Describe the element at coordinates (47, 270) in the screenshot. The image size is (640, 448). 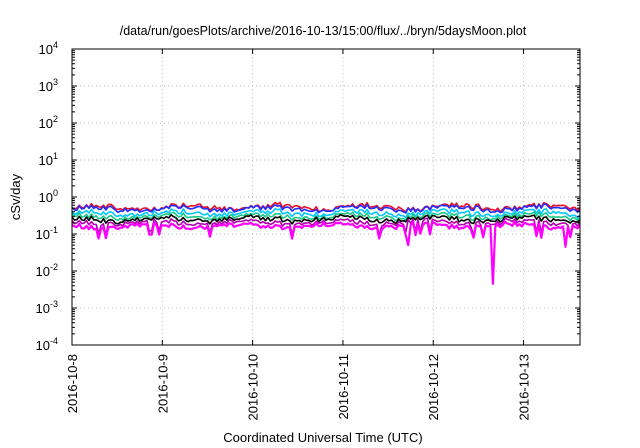
I see `y-tick-label: 10⁻²` at that location.